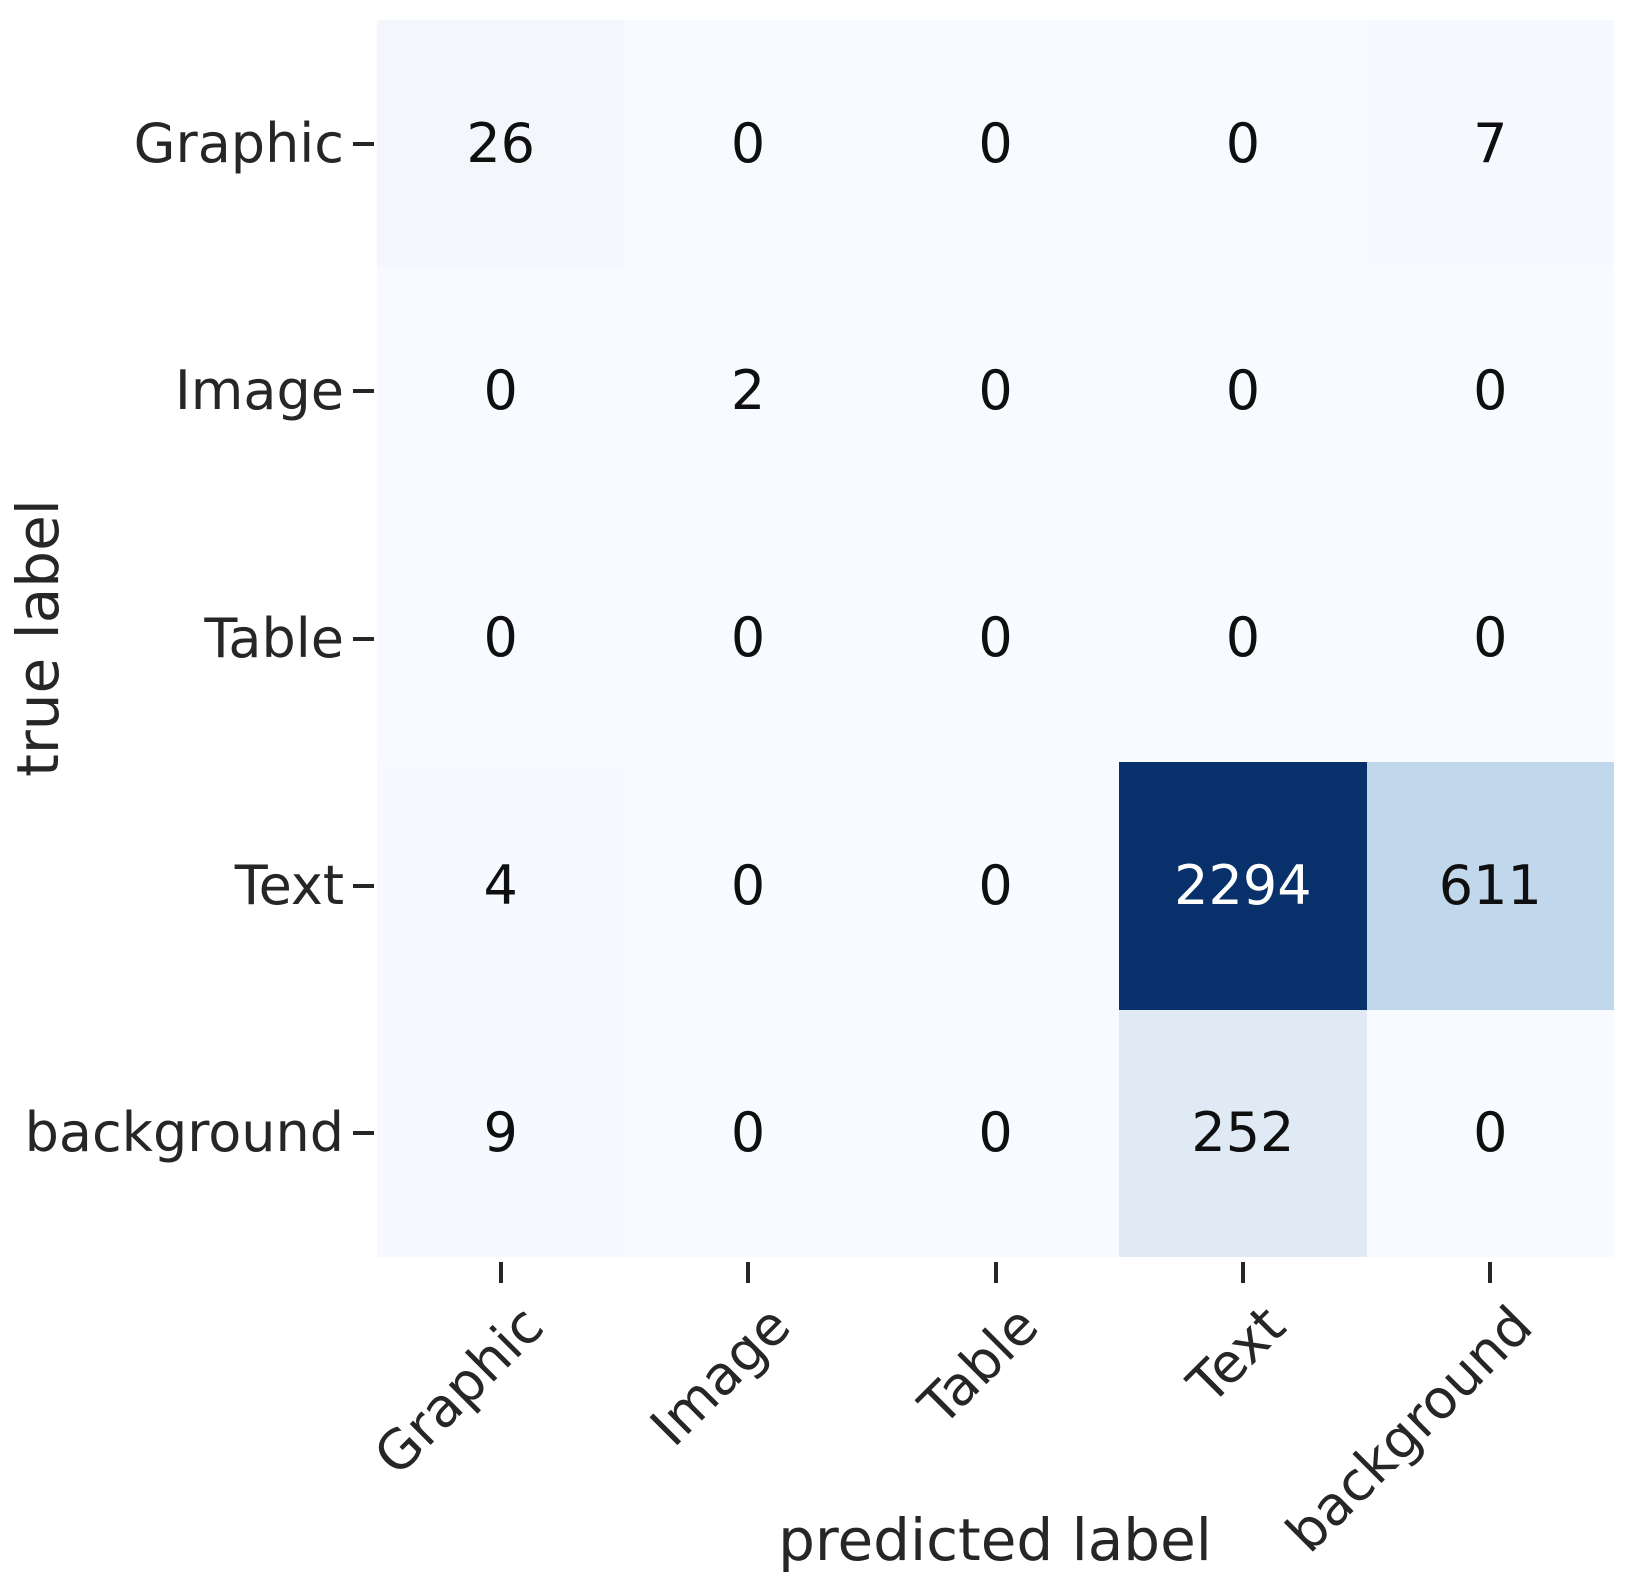 Image resolution: width=1632 pixels, height=1586 pixels. I want to click on heatmap-cell-Graphic-background: 7, so click(1490, 144).